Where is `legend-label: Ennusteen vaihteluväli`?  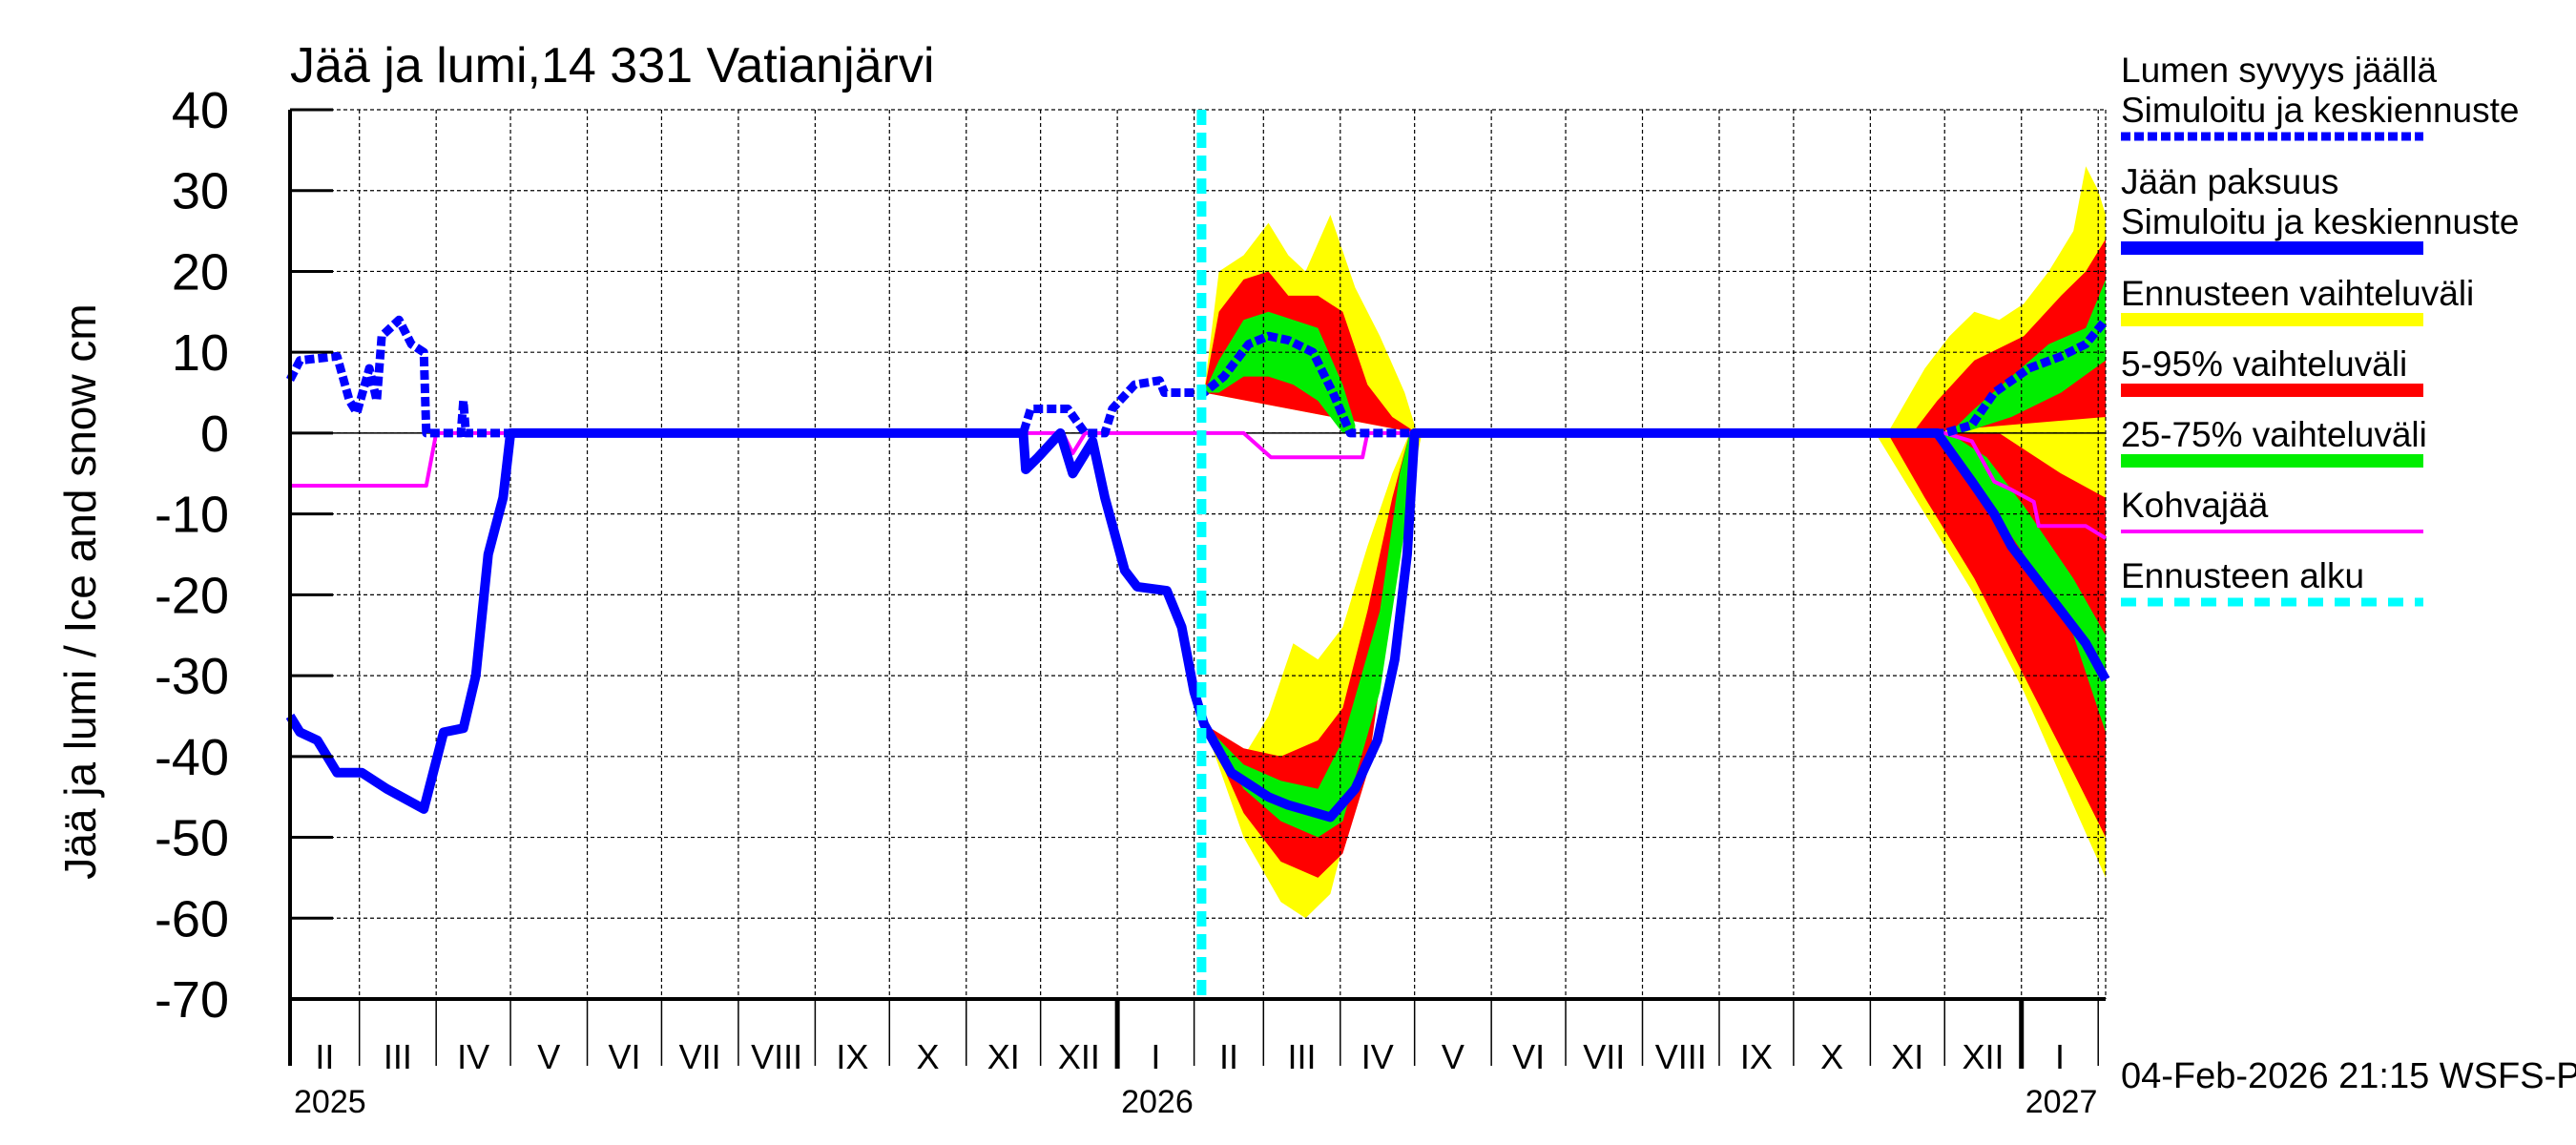 legend-label: Ennusteen vaihteluväli is located at coordinates (2297, 294).